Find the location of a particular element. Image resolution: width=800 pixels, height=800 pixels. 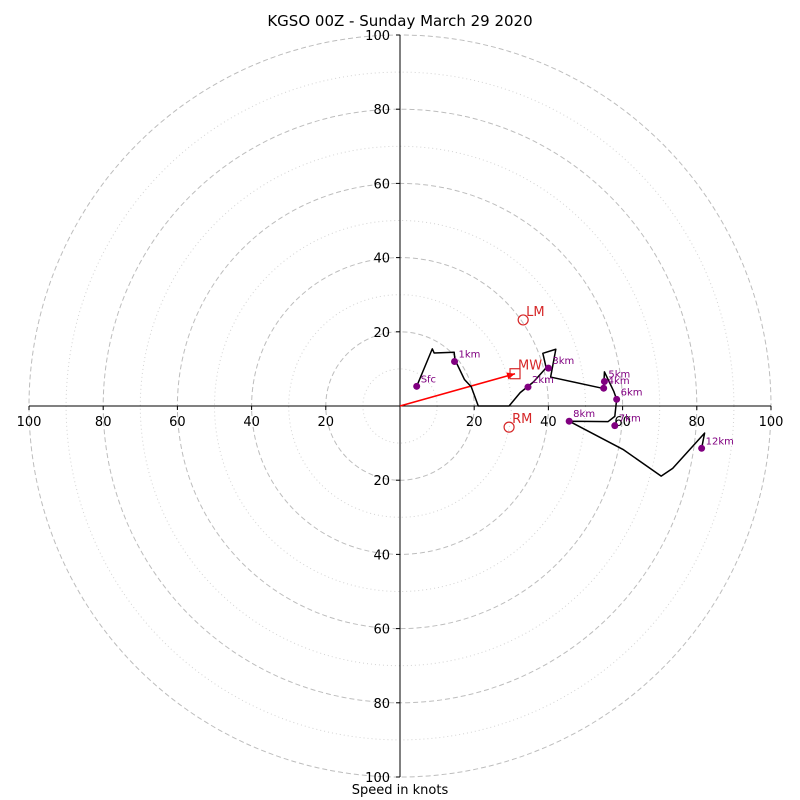

storm-motion-markers: LM MW RM is located at coordinates (524, 369).